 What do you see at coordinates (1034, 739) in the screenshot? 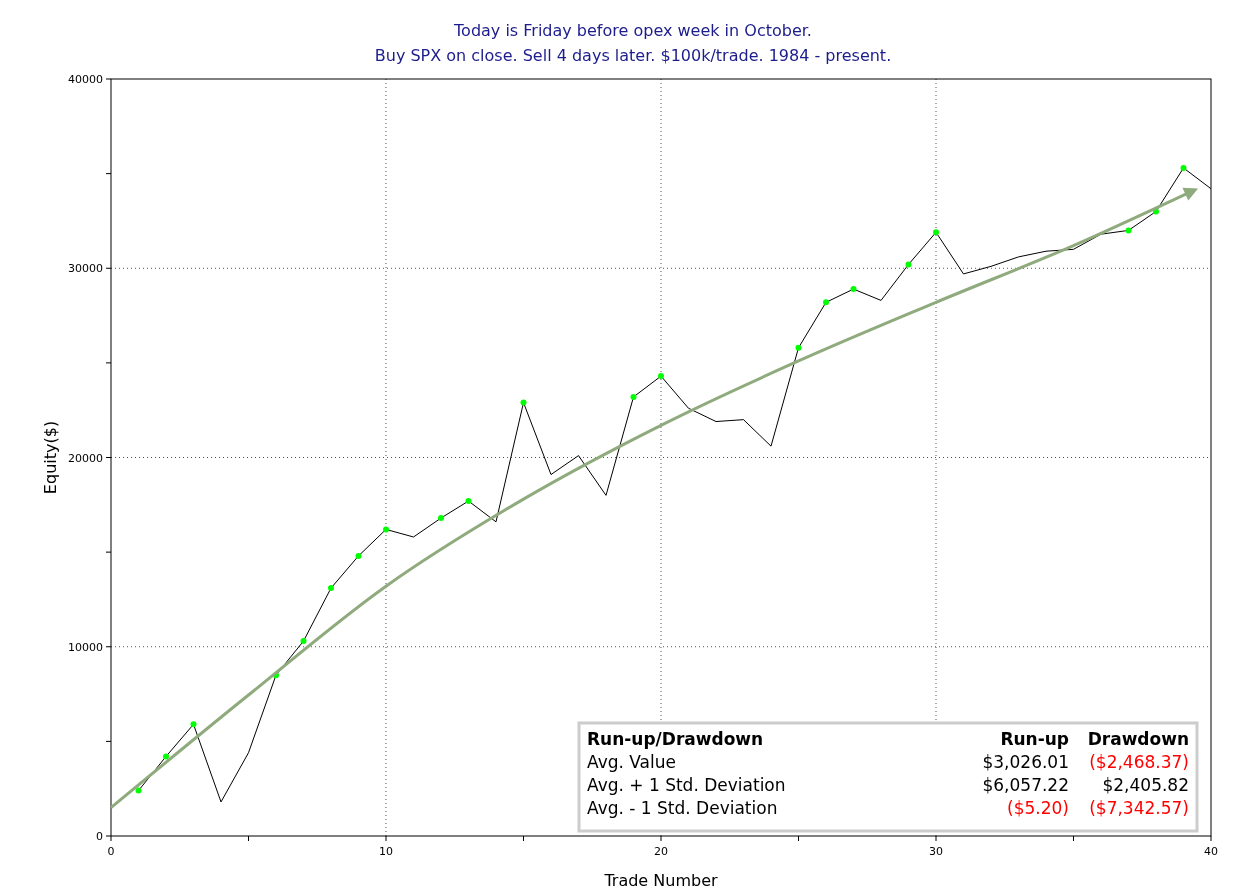
I see `annotation: Run-up` at bounding box center [1034, 739].